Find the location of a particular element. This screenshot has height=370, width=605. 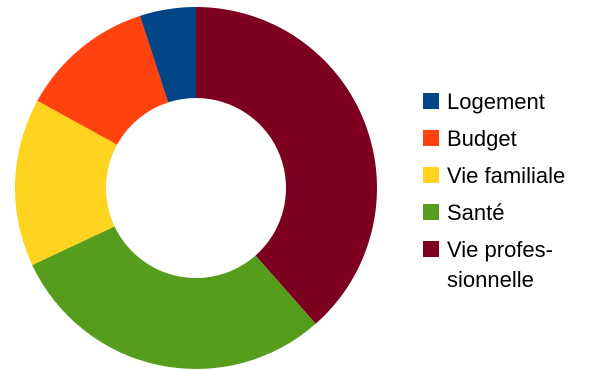

legend-item-sante: Santé is located at coordinates (464, 212).